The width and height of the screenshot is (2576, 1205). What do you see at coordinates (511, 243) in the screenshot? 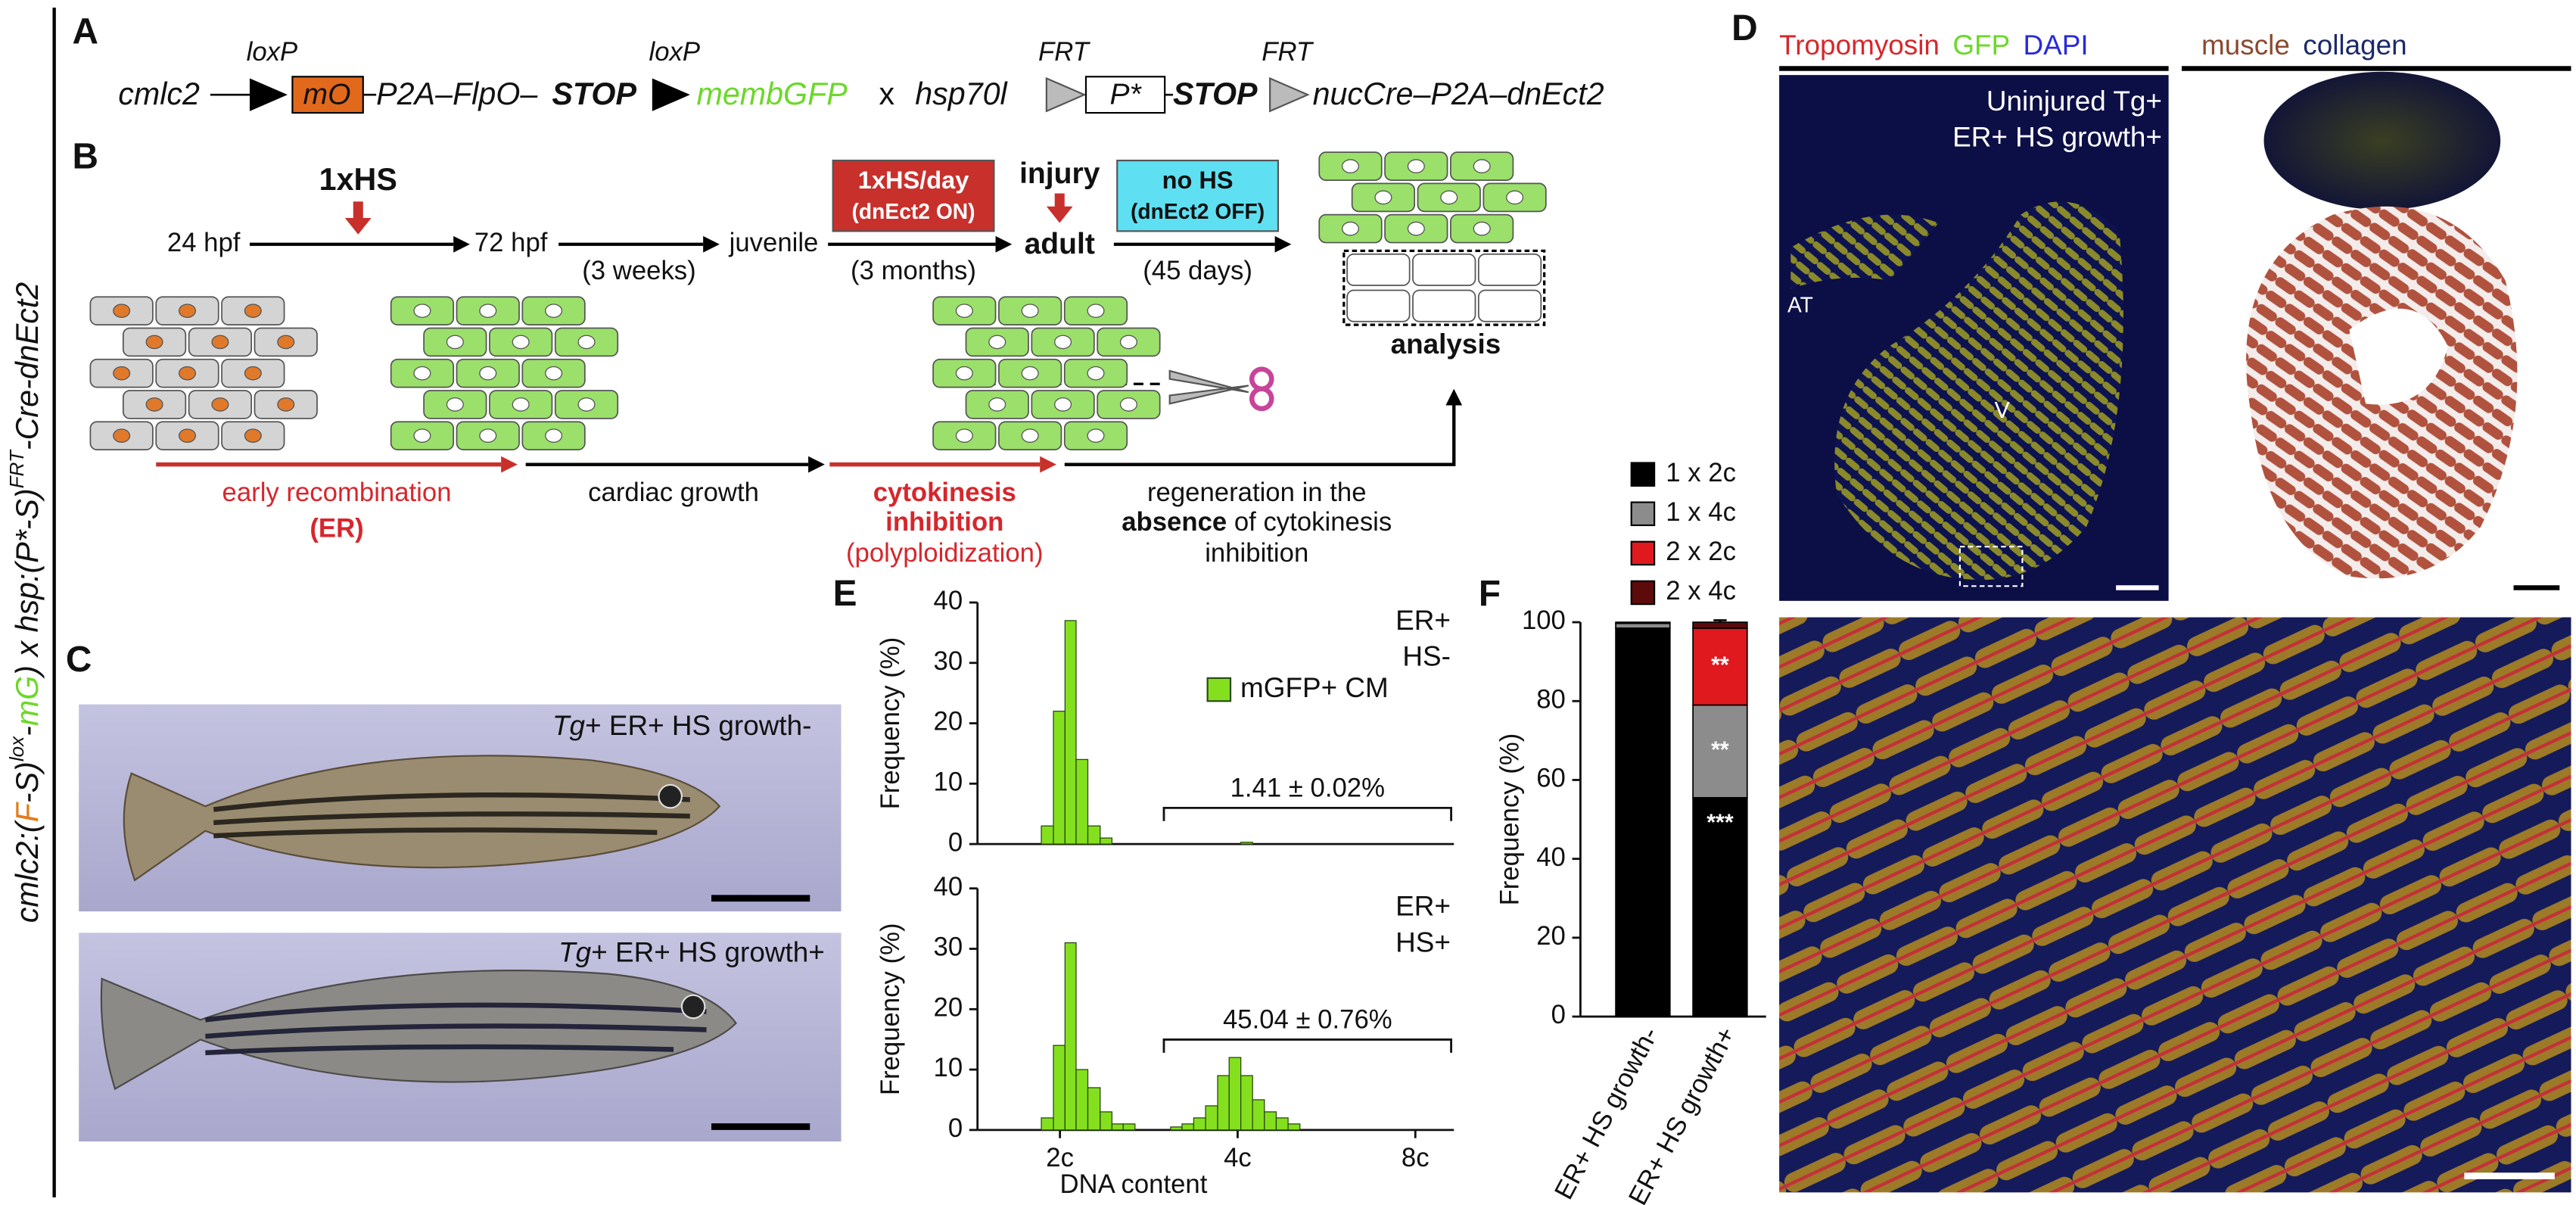
I see `label: 72 hpf` at bounding box center [511, 243].